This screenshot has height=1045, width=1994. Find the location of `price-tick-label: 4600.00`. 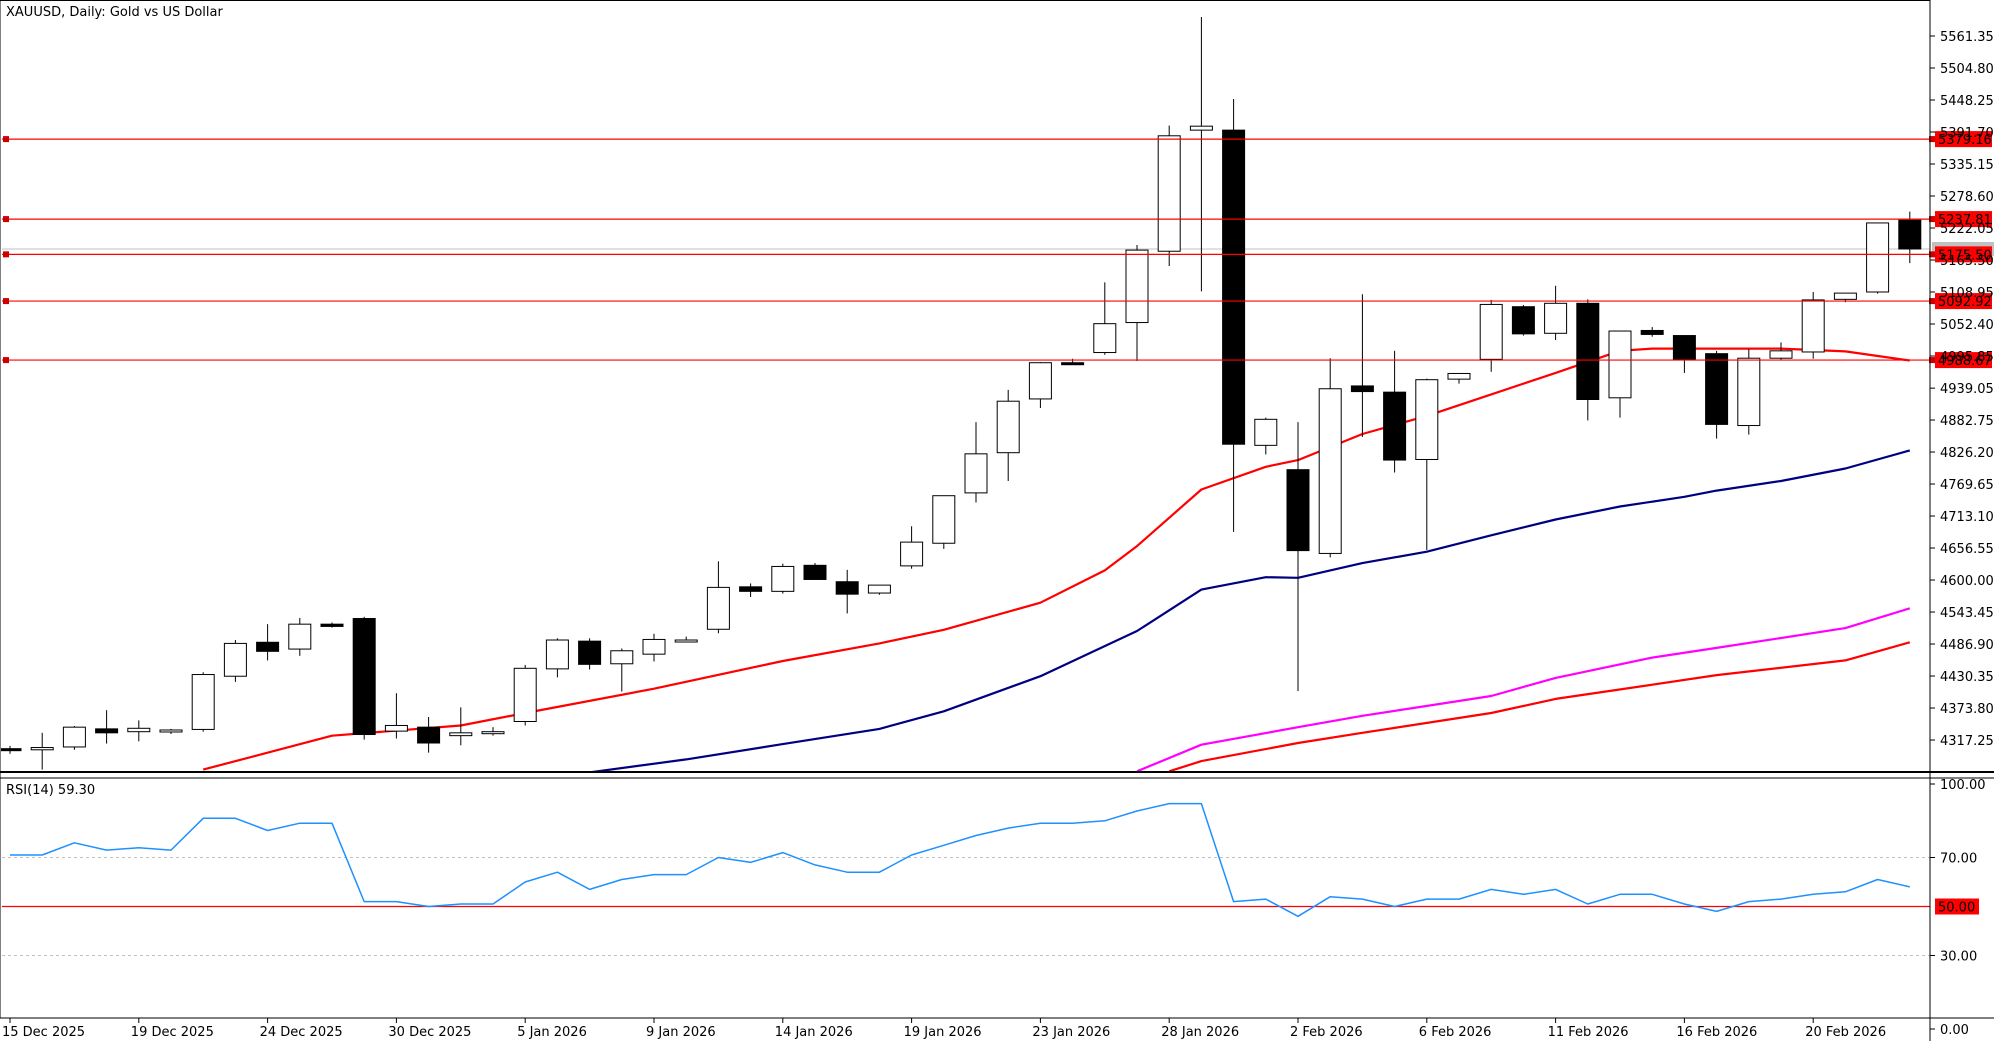

price-tick-label: 4600.00 is located at coordinates (1967, 581).